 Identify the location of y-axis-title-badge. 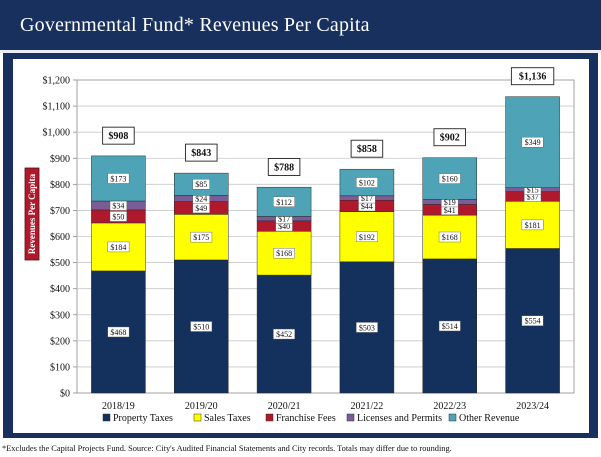
(32, 214).